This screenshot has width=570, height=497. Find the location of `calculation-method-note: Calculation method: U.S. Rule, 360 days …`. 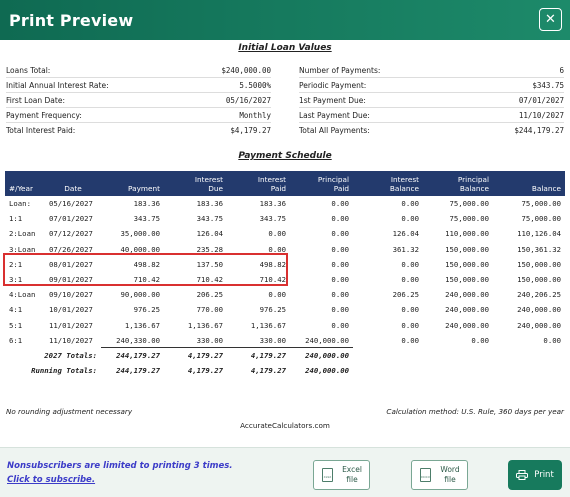

calculation-method-note: Calculation method: U.S. Rule, 360 days … is located at coordinates (475, 411).